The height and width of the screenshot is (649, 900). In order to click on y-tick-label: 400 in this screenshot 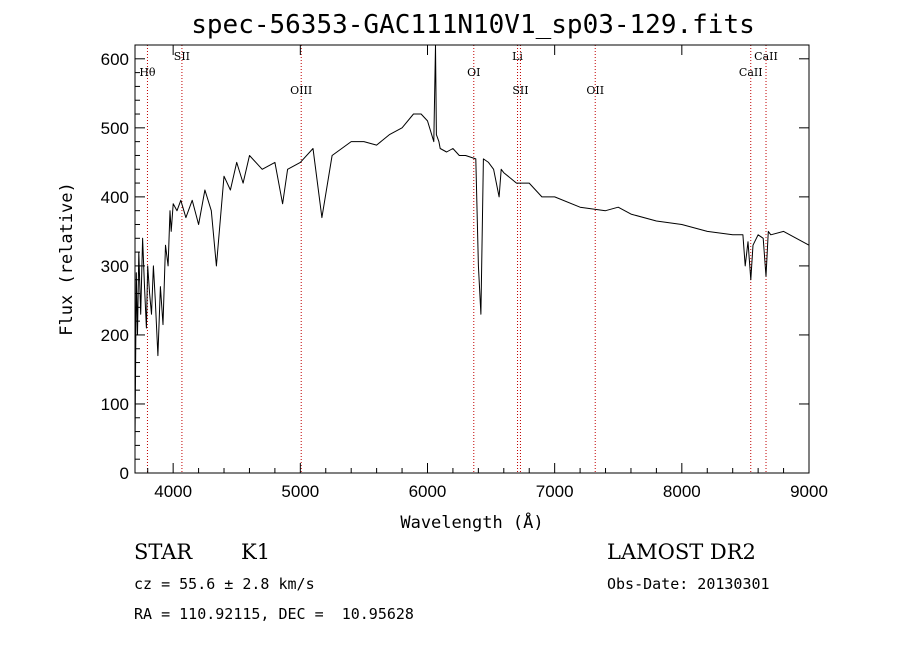, I will do `click(115, 197)`.